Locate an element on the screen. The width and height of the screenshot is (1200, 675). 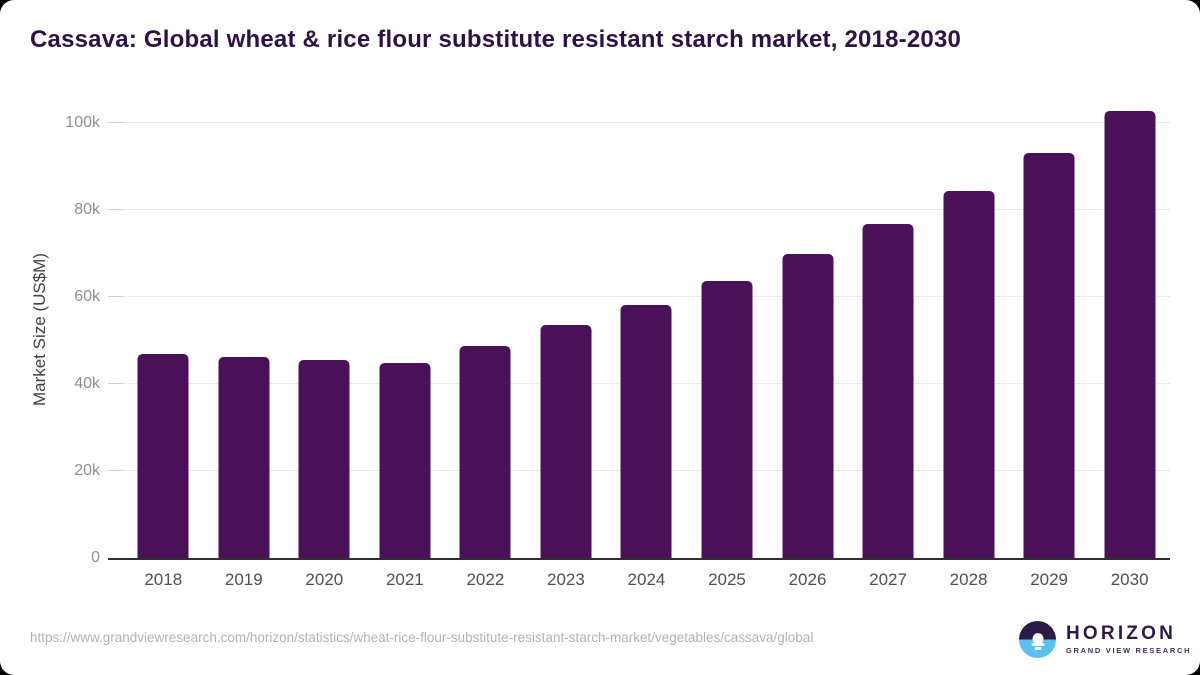
horizon-logo: HORIZON GRAND VIEW RESEARCH is located at coordinates (1105, 639).